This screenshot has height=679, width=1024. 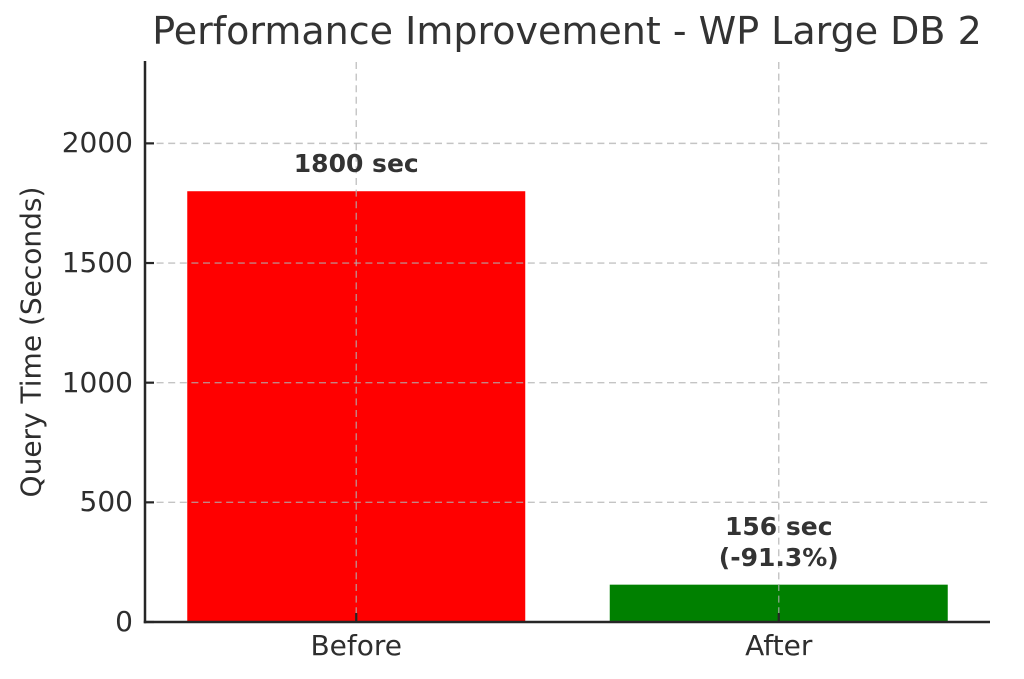 I want to click on annotation-line: 156 sec, so click(x=778, y=526).